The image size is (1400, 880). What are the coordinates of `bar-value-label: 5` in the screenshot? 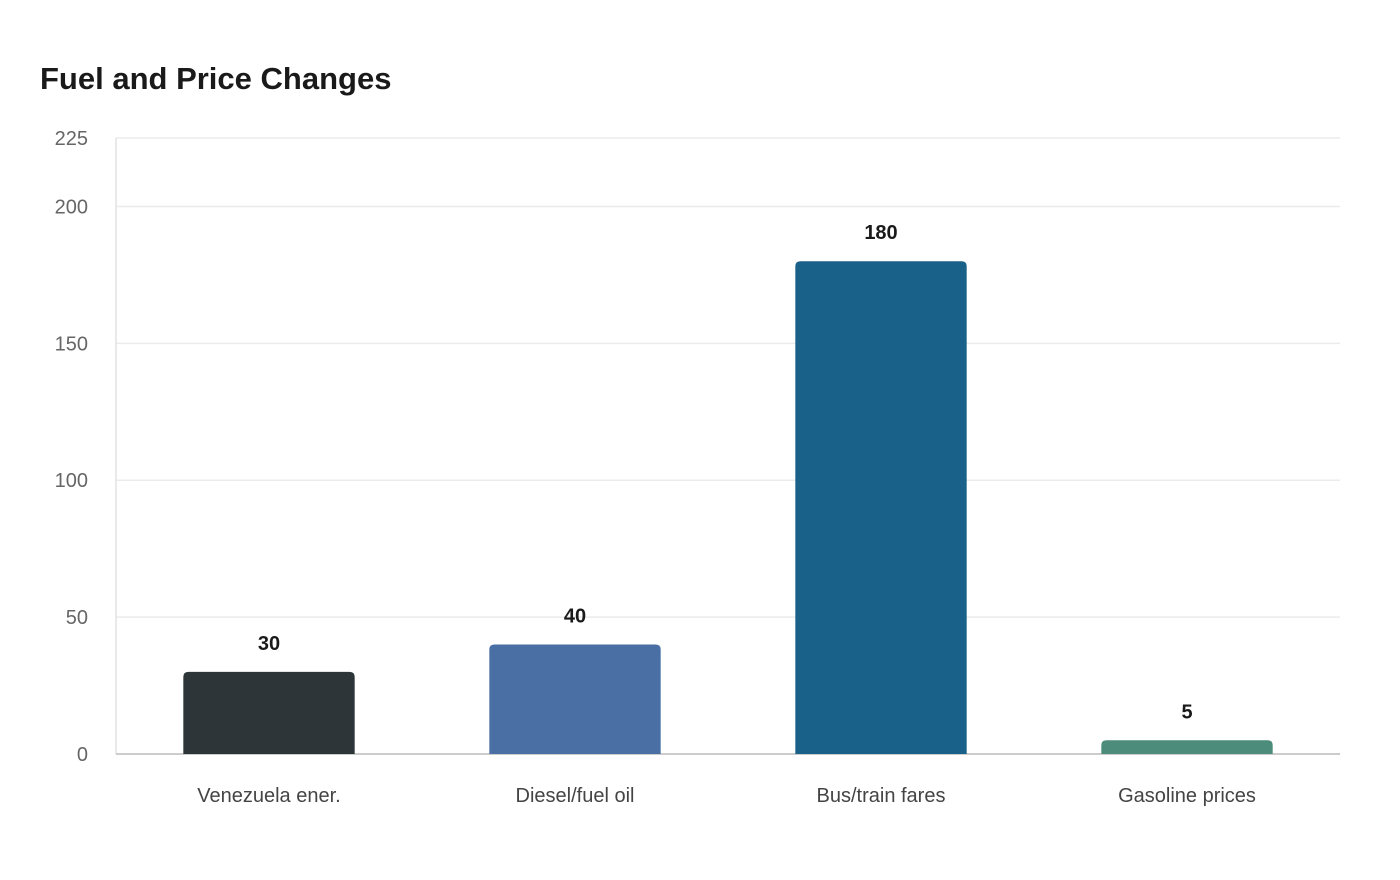 It's located at (1186, 712).